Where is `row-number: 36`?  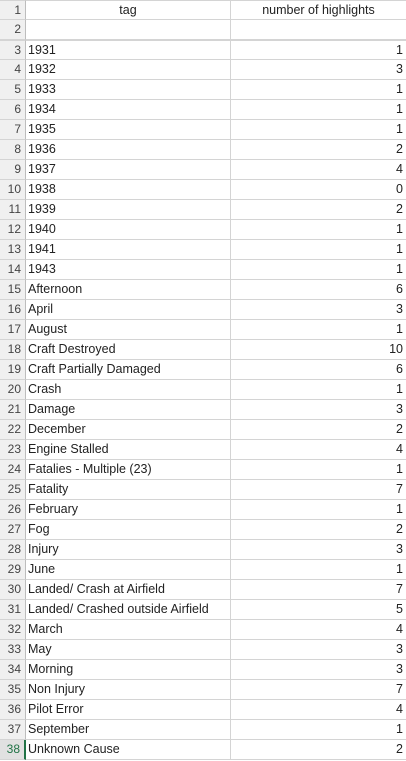 row-number: 36 is located at coordinates (13, 710).